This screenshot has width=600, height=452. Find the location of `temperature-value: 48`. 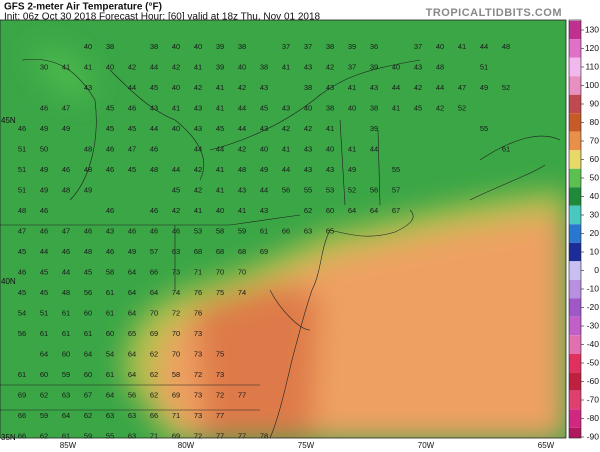

temperature-value: 48 is located at coordinates (506, 46).